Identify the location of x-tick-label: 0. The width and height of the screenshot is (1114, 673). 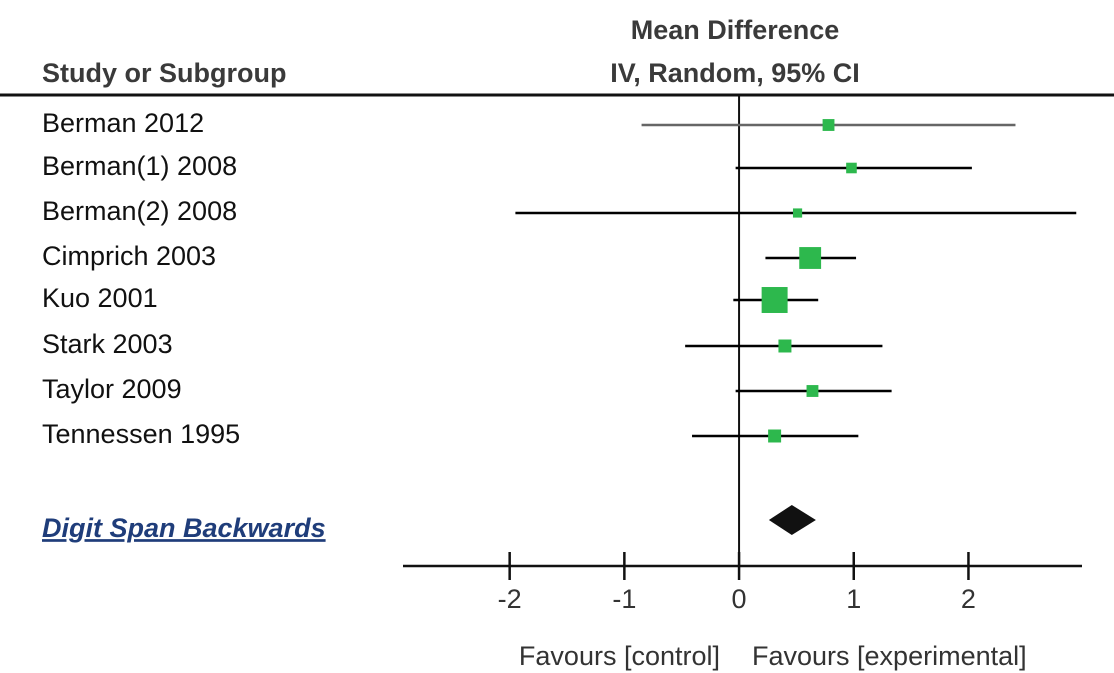
(739, 599).